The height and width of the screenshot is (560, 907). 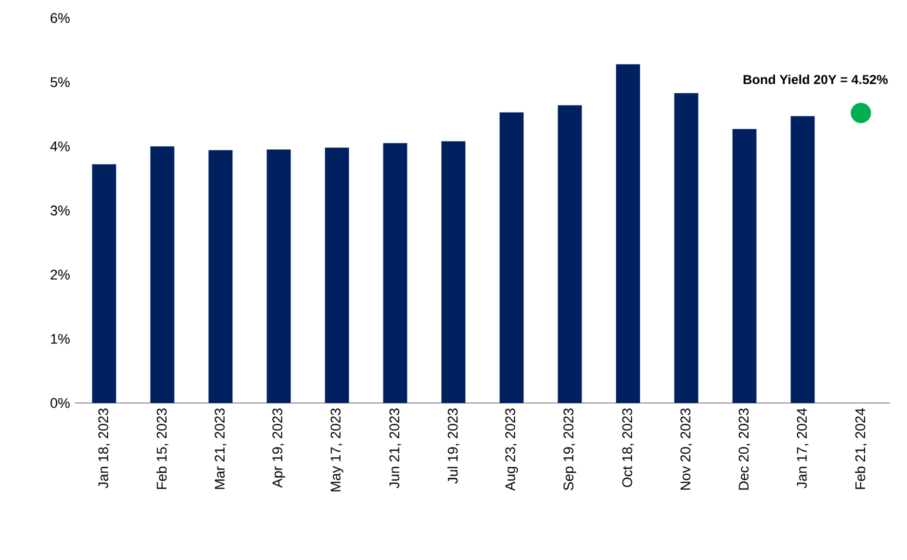 I want to click on y-tick-label: 1%, so click(x=60, y=339).